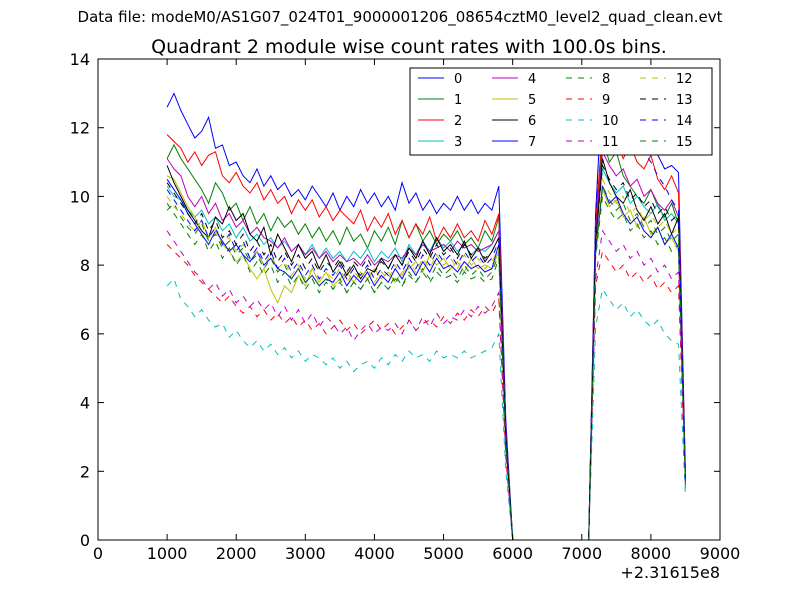 The image size is (800, 600). Describe the element at coordinates (80, 196) in the screenshot. I see `y-tick-label: 10` at that location.